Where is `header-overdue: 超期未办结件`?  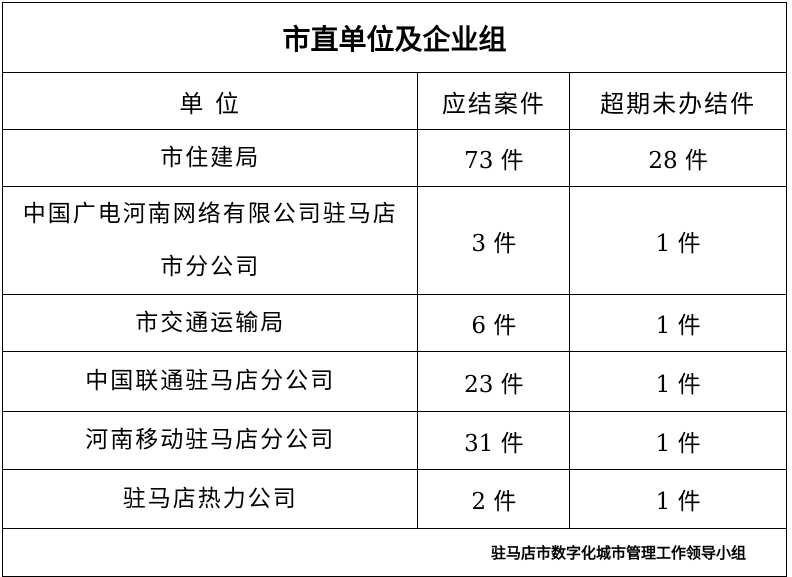
header-overdue: 超期未办结件 is located at coordinates (678, 101).